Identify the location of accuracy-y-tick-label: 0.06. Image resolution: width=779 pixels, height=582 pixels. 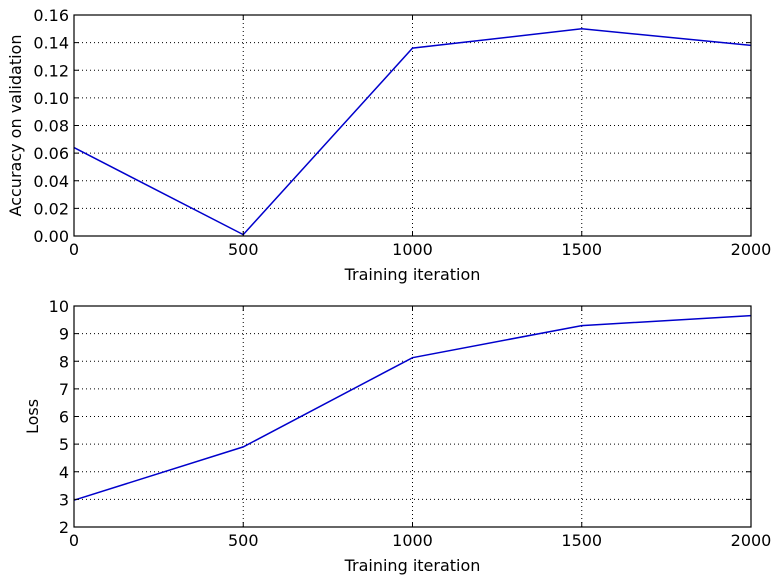
(51, 153).